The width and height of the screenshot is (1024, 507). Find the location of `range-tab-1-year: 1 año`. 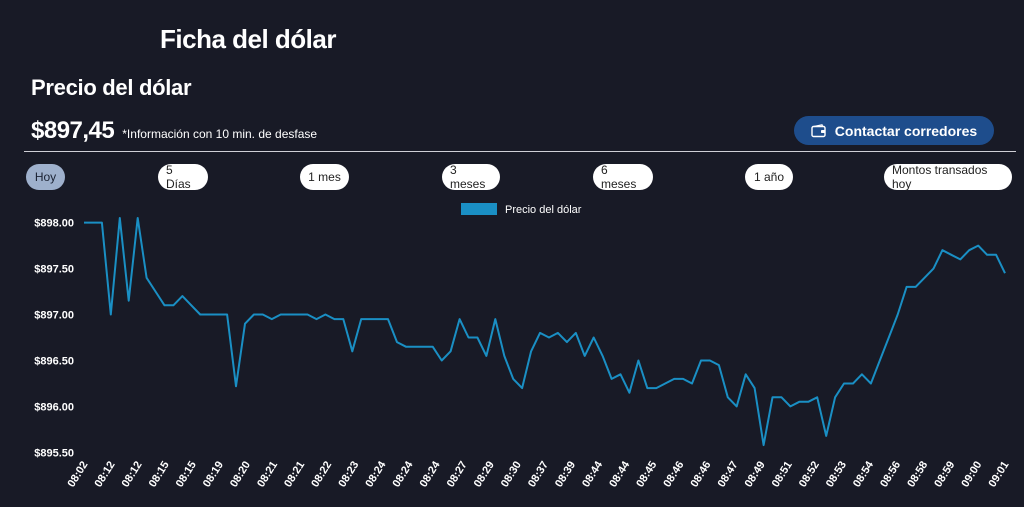

range-tab-1-year: 1 año is located at coordinates (769, 177).